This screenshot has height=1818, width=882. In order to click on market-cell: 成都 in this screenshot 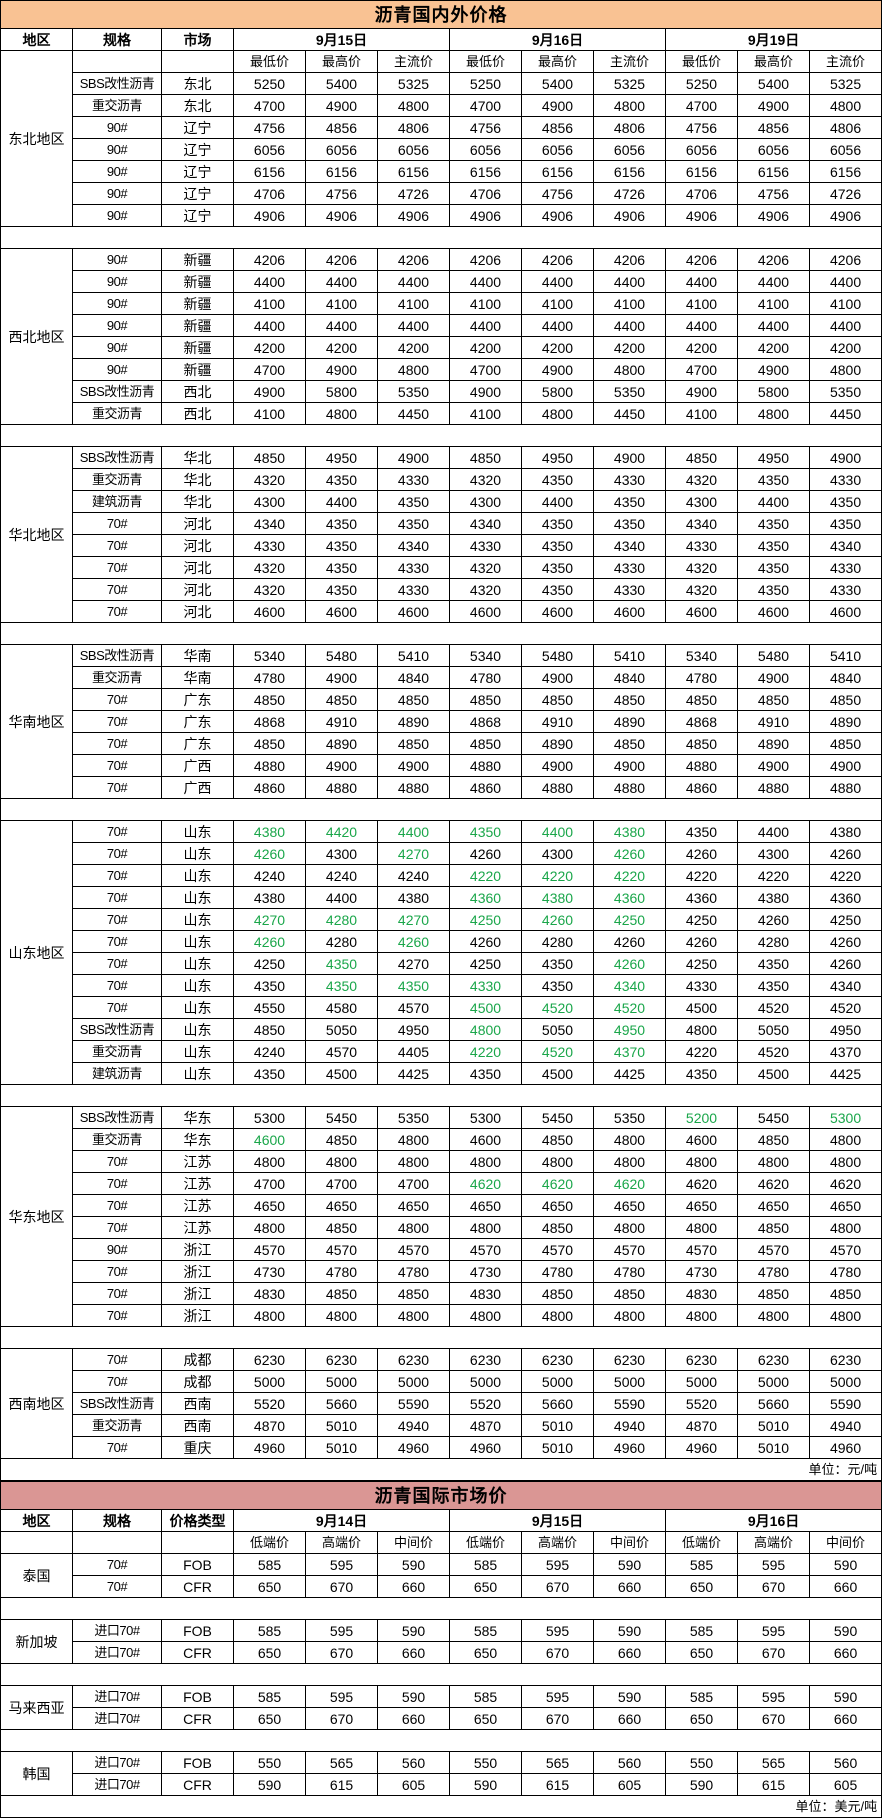, I will do `click(197, 1381)`.